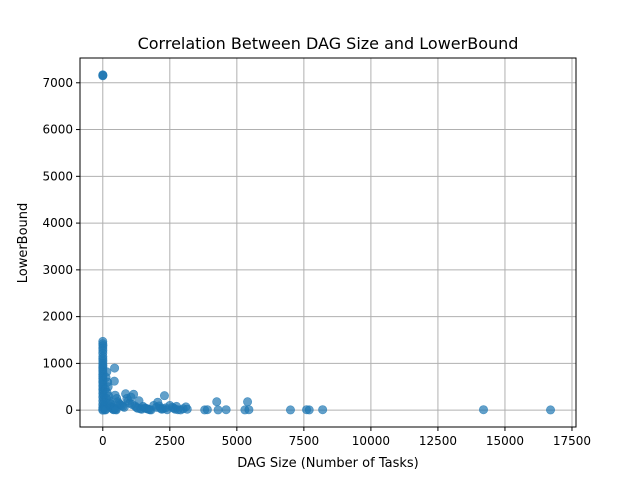  I want to click on x-tick-label: 12500, so click(438, 441).